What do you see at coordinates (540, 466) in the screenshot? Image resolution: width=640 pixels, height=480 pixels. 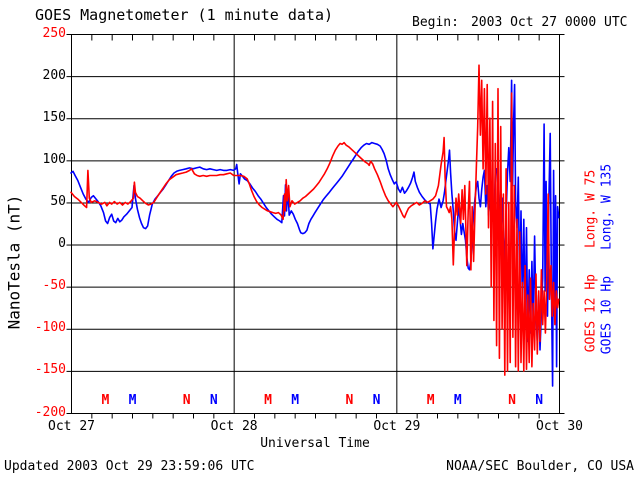 I see `footer-source: NOAA/SEC Boulder, CO USA` at bounding box center [540, 466].